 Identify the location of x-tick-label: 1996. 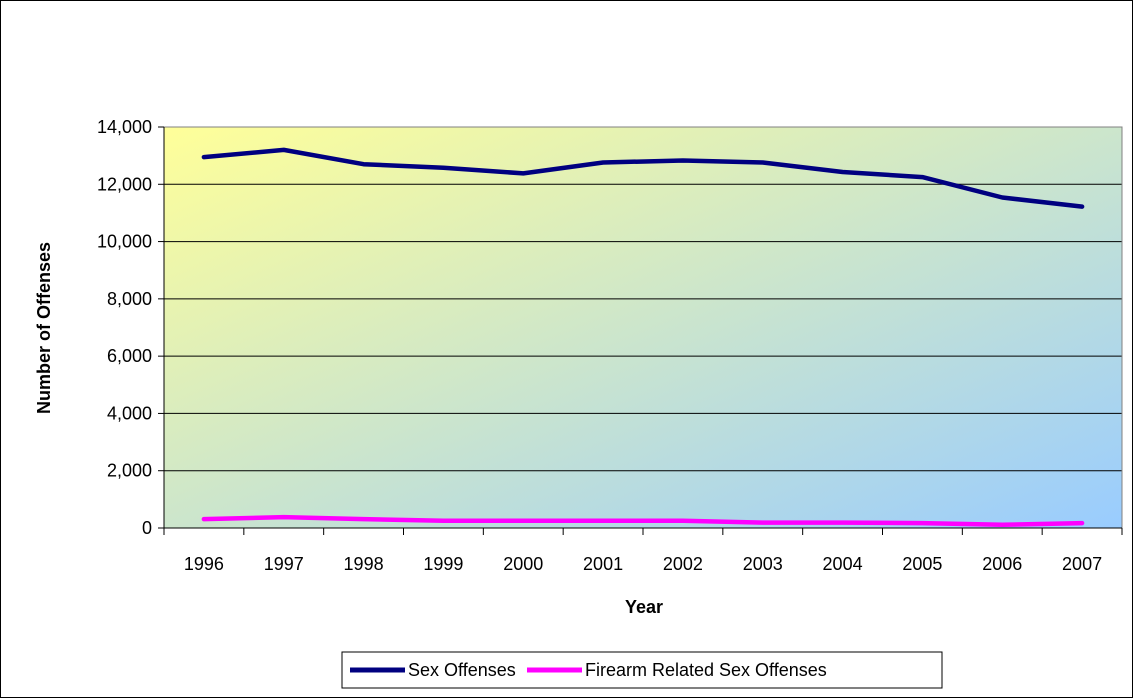
(204, 564).